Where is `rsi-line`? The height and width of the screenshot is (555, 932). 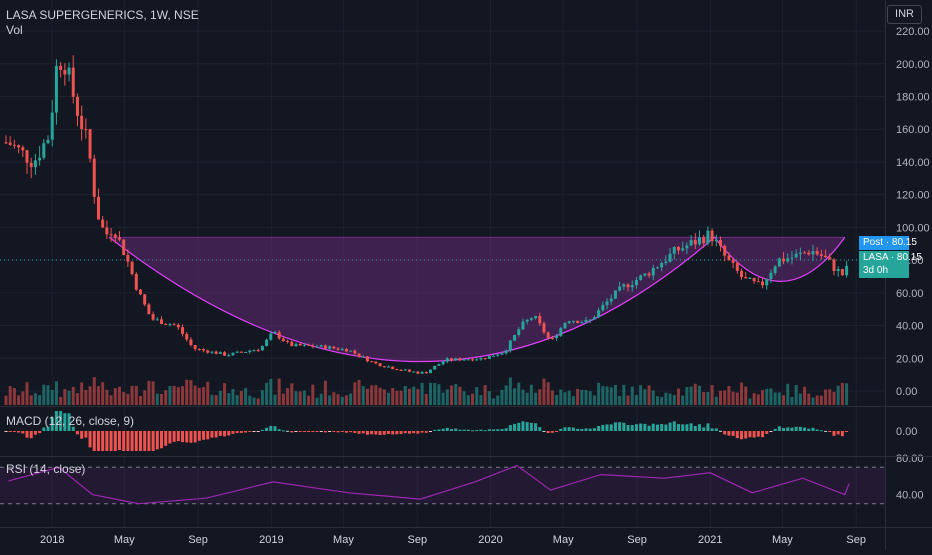 rsi-line is located at coordinates (429, 484).